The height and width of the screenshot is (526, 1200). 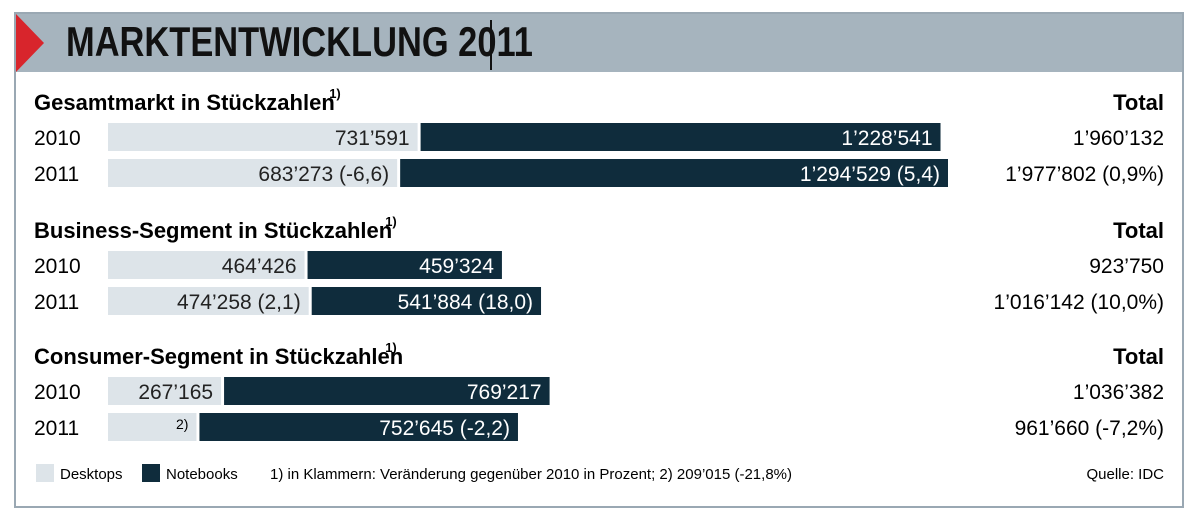 What do you see at coordinates (1118, 138) in the screenshot?
I see `row-total: 1’960’132` at bounding box center [1118, 138].